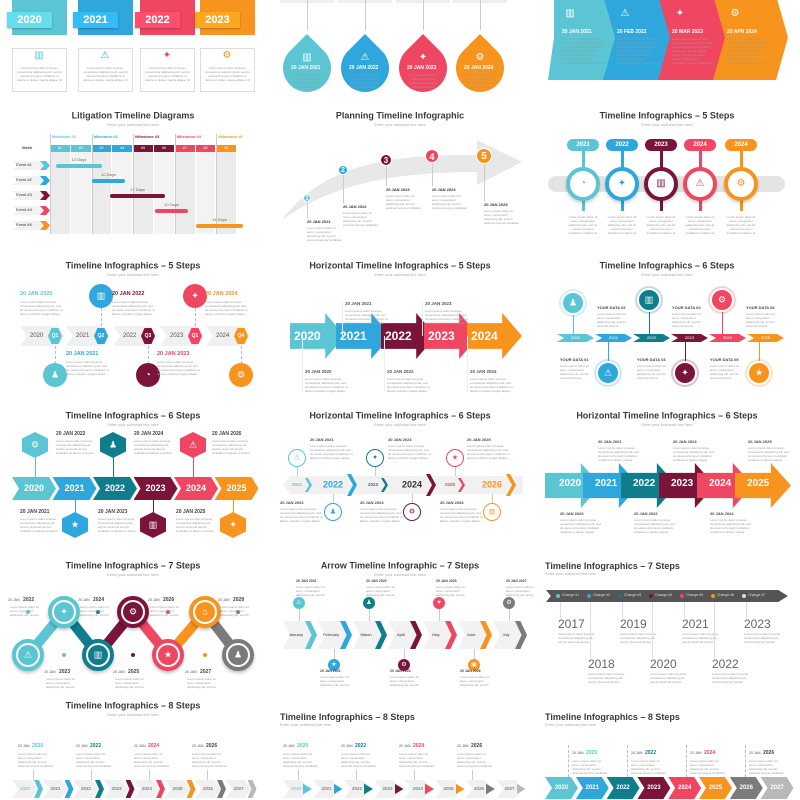  I want to click on chevron-accent, so click(252, 789).